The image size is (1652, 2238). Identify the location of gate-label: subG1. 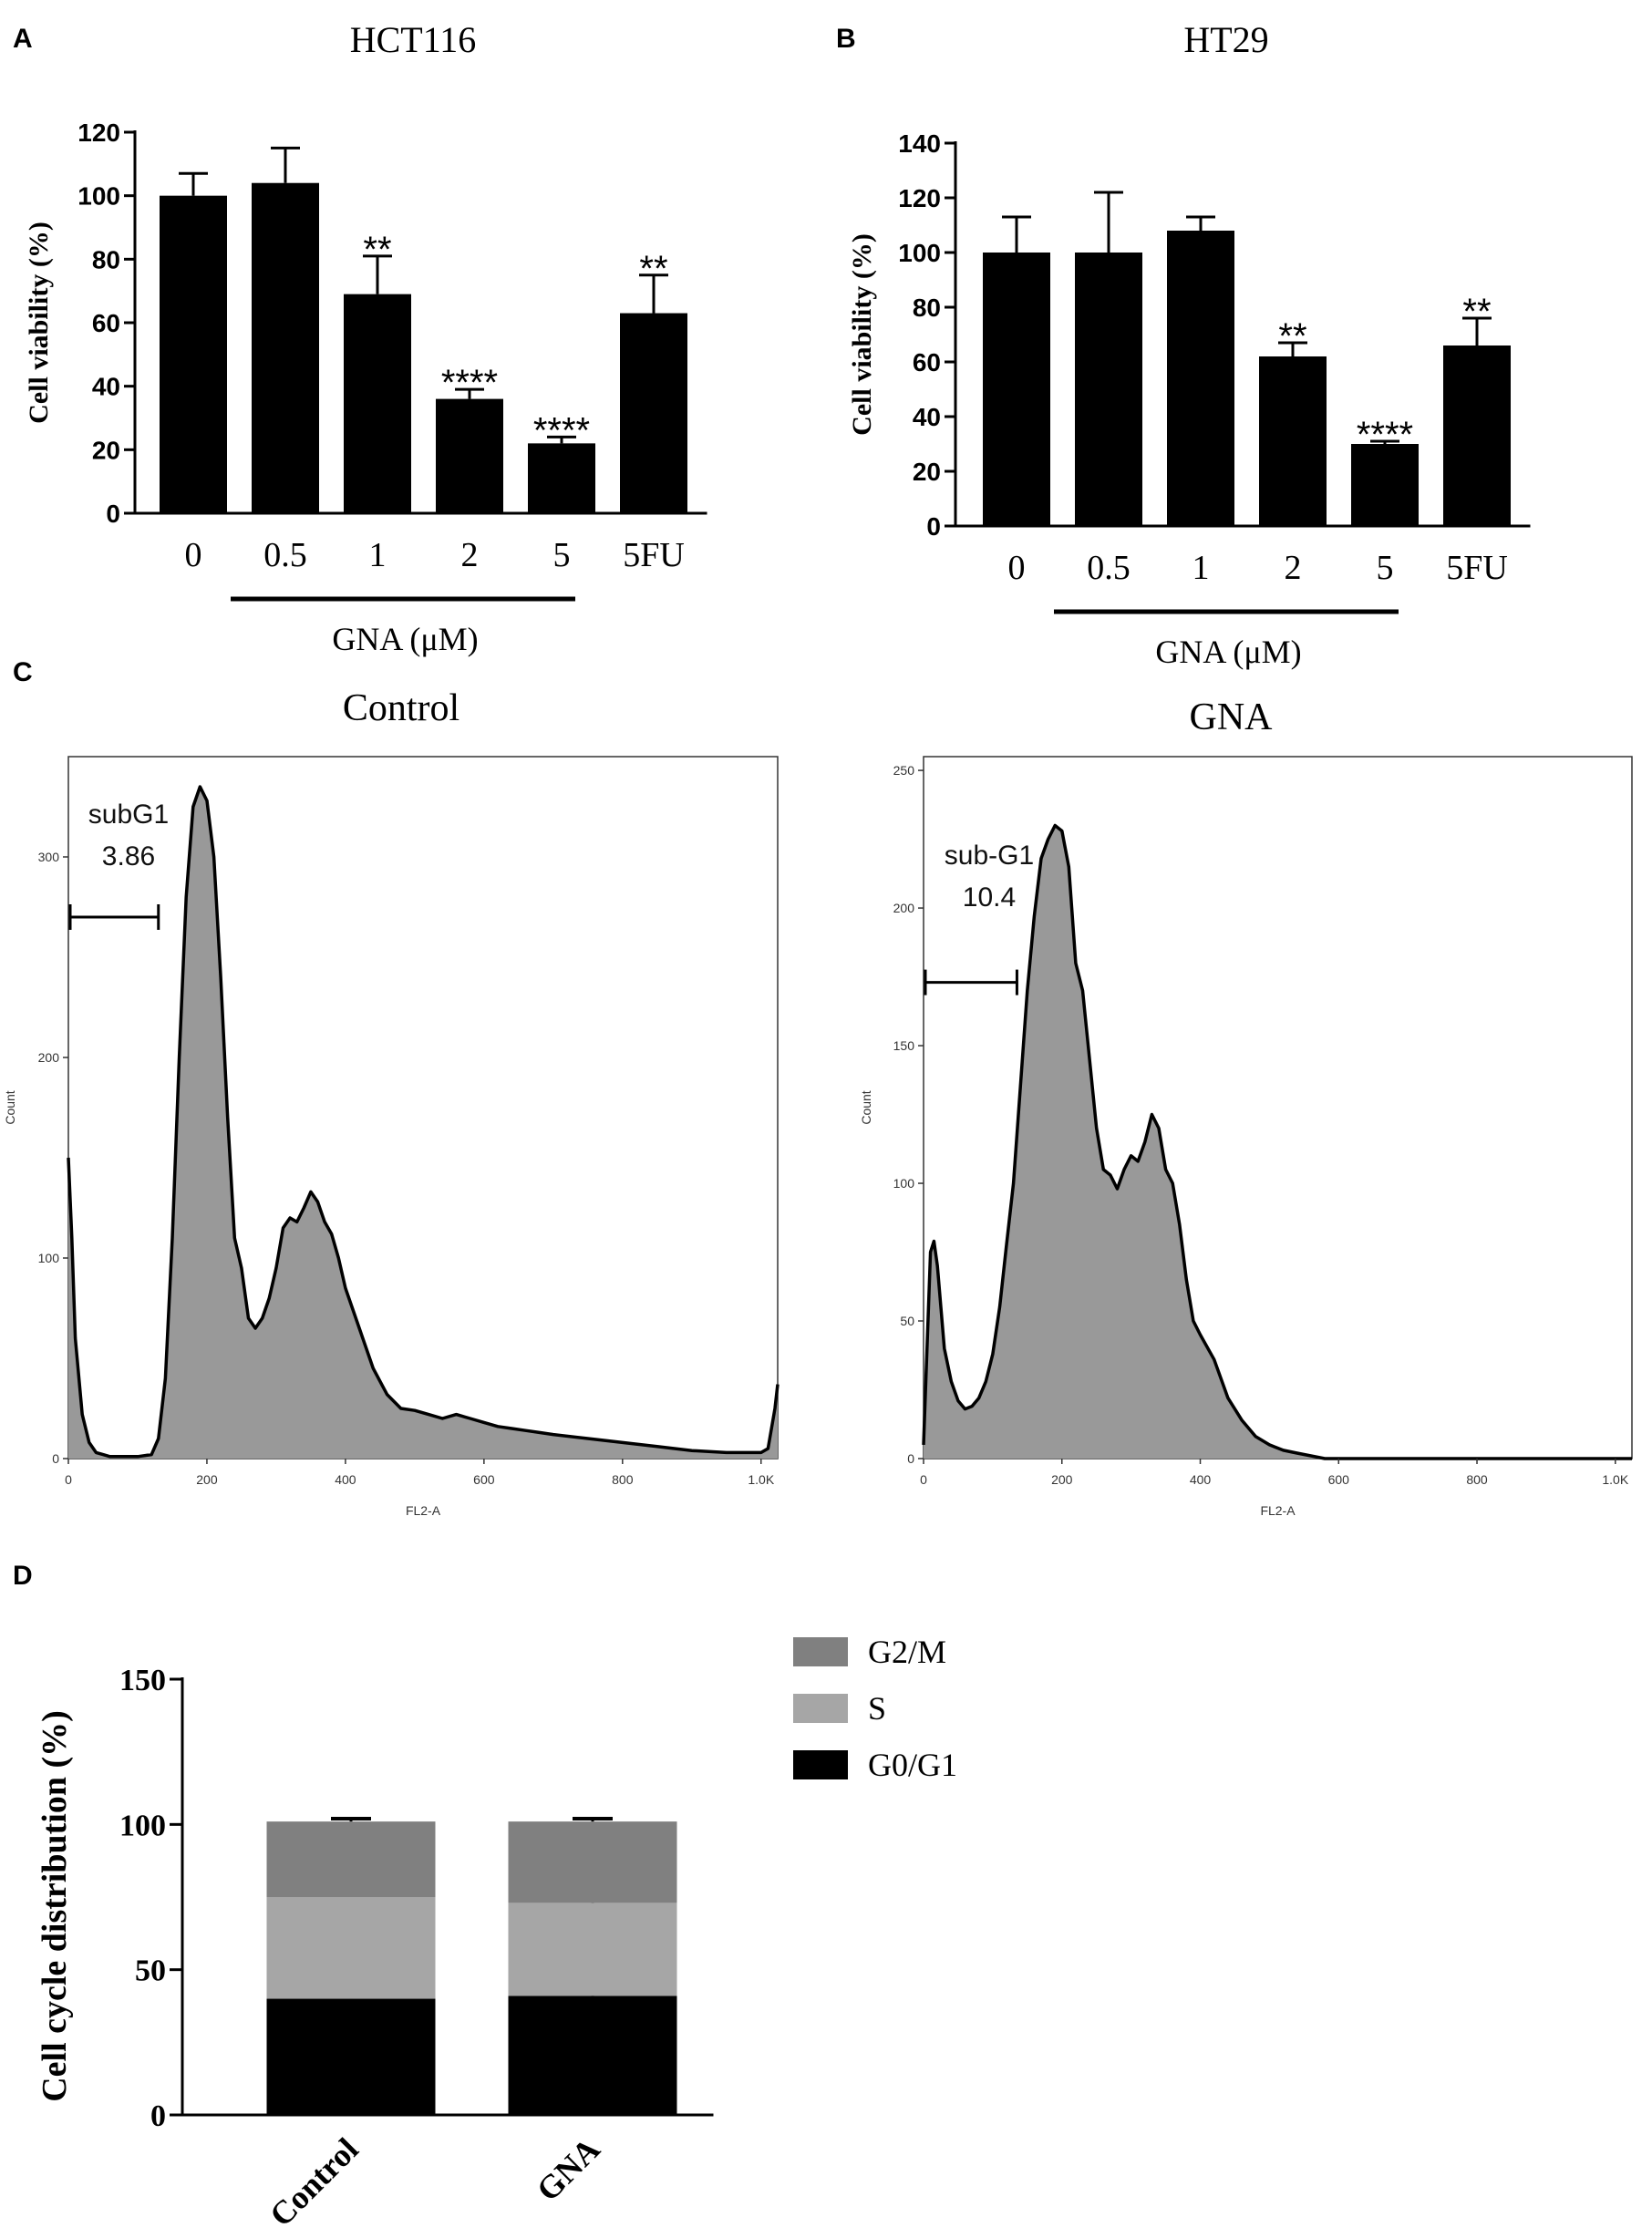
(128, 815).